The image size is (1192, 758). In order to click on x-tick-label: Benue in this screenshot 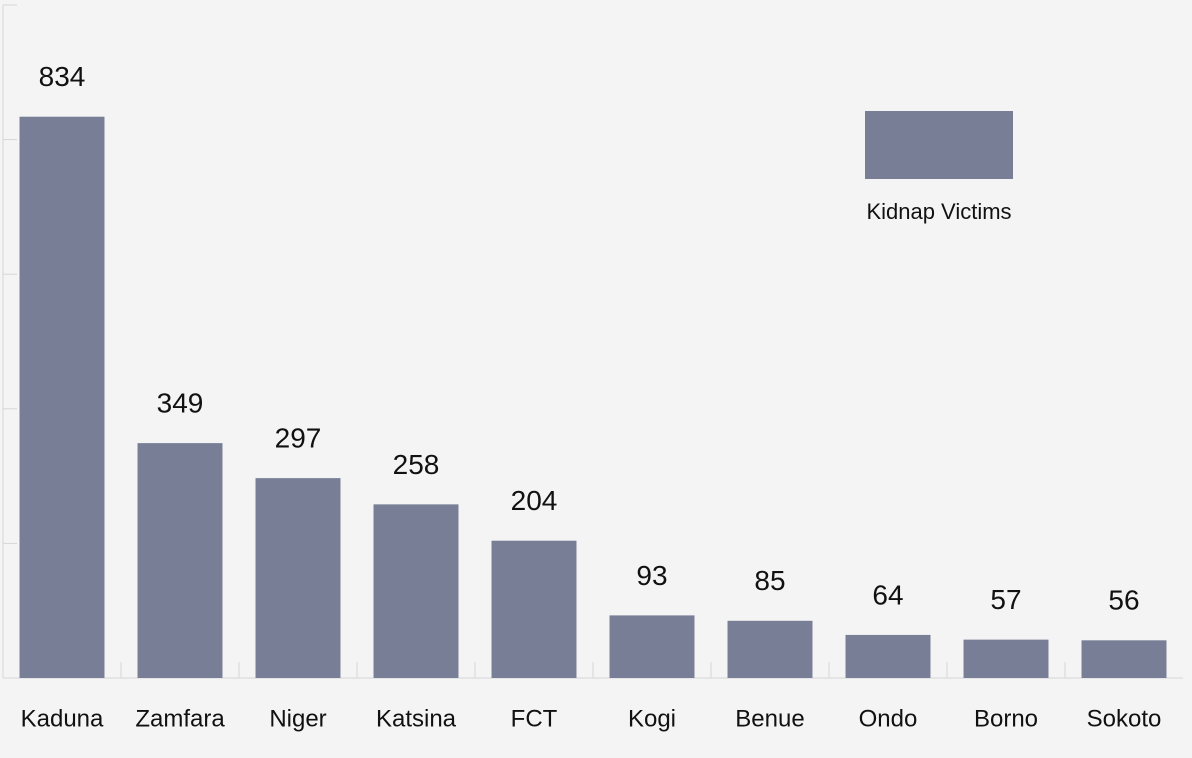, I will do `click(769, 718)`.